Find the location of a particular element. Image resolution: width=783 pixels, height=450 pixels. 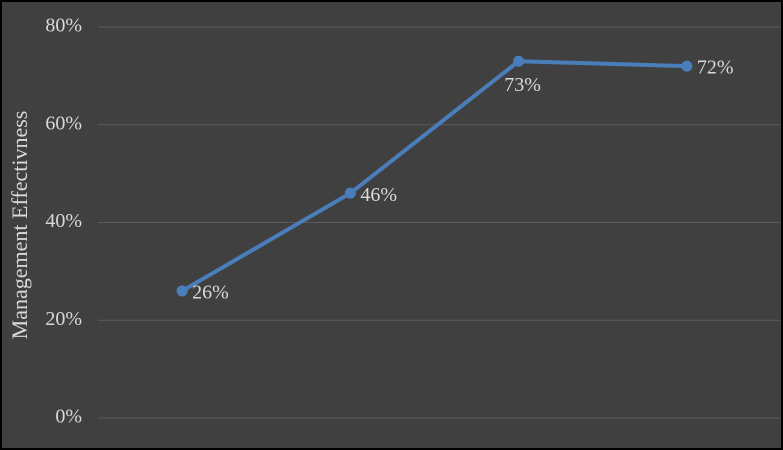

y-tick-label: 40% is located at coordinates (63, 221).